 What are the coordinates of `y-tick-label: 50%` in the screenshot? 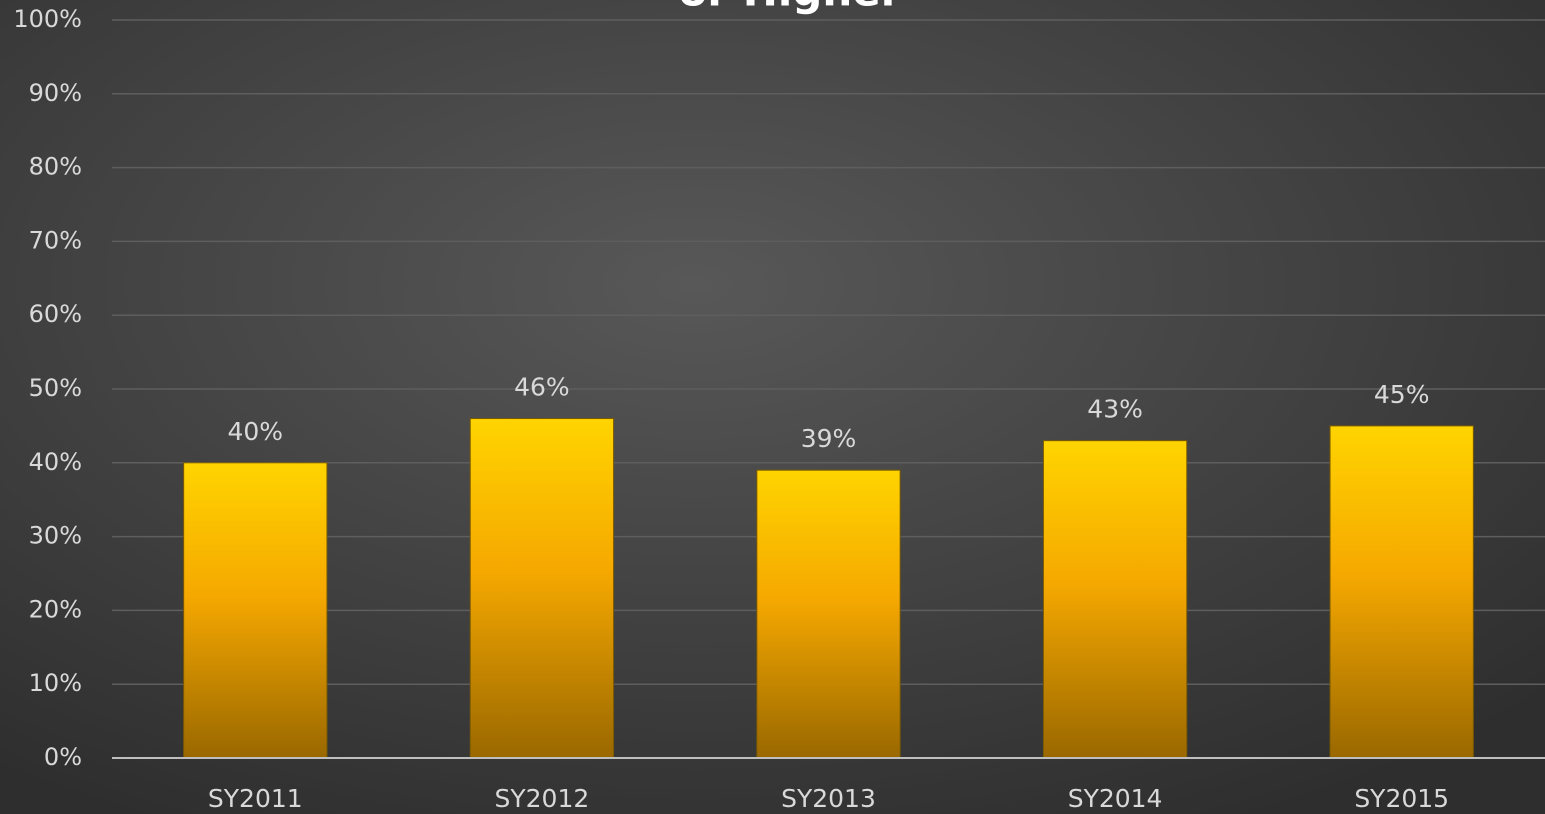 It's located at (55, 388).